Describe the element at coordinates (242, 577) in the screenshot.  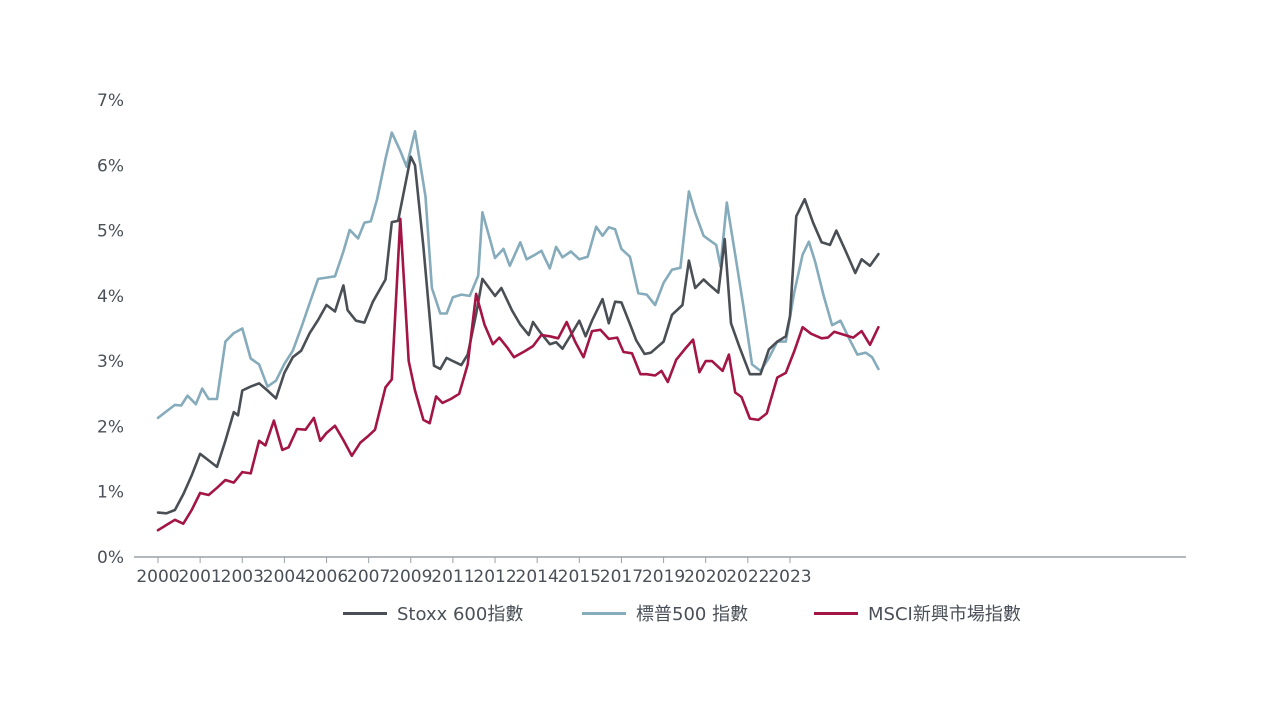
I see `x-tick-label: 2003` at that location.